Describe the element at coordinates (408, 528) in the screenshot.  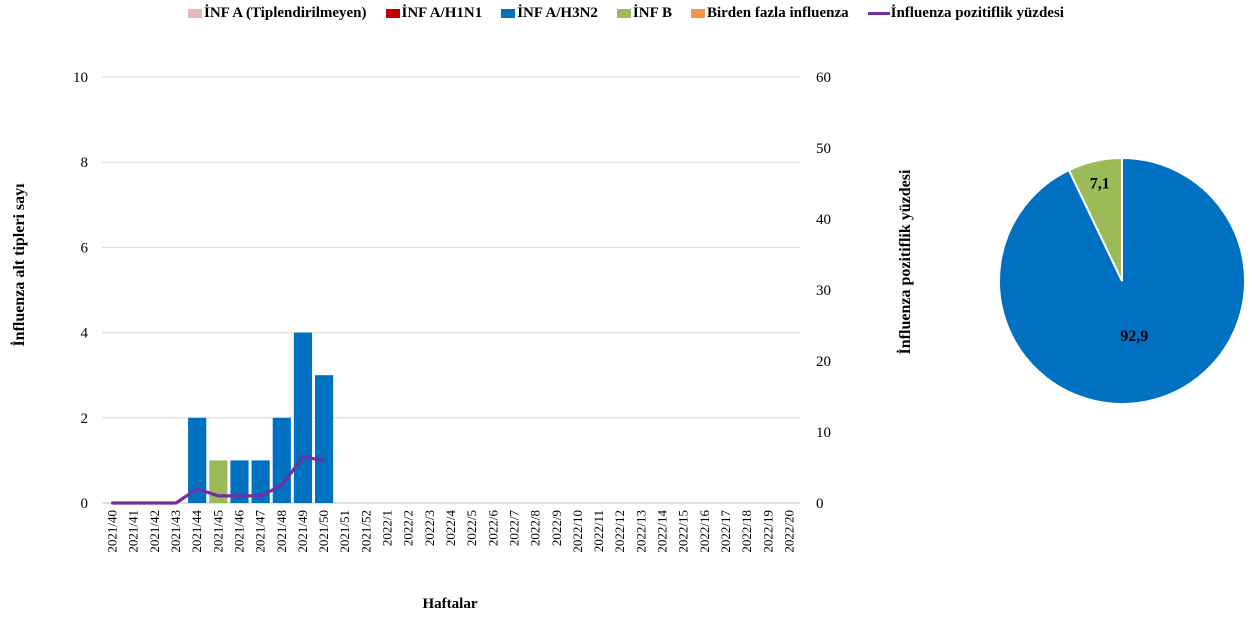
I see `x-tick-label: 2022/2` at that location.